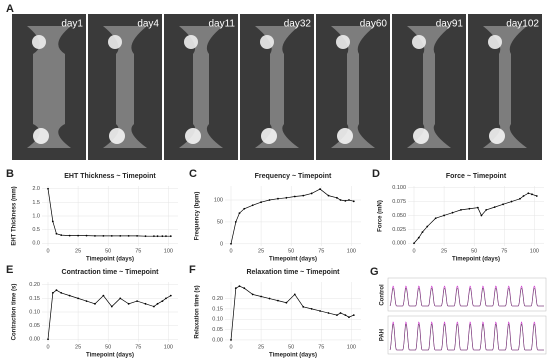 Image resolution: width=550 pixels, height=364 pixels. What do you see at coordinates (293, 272) in the screenshot?
I see `chart-title: Relaxation time ~ Timepoint` at bounding box center [293, 272].